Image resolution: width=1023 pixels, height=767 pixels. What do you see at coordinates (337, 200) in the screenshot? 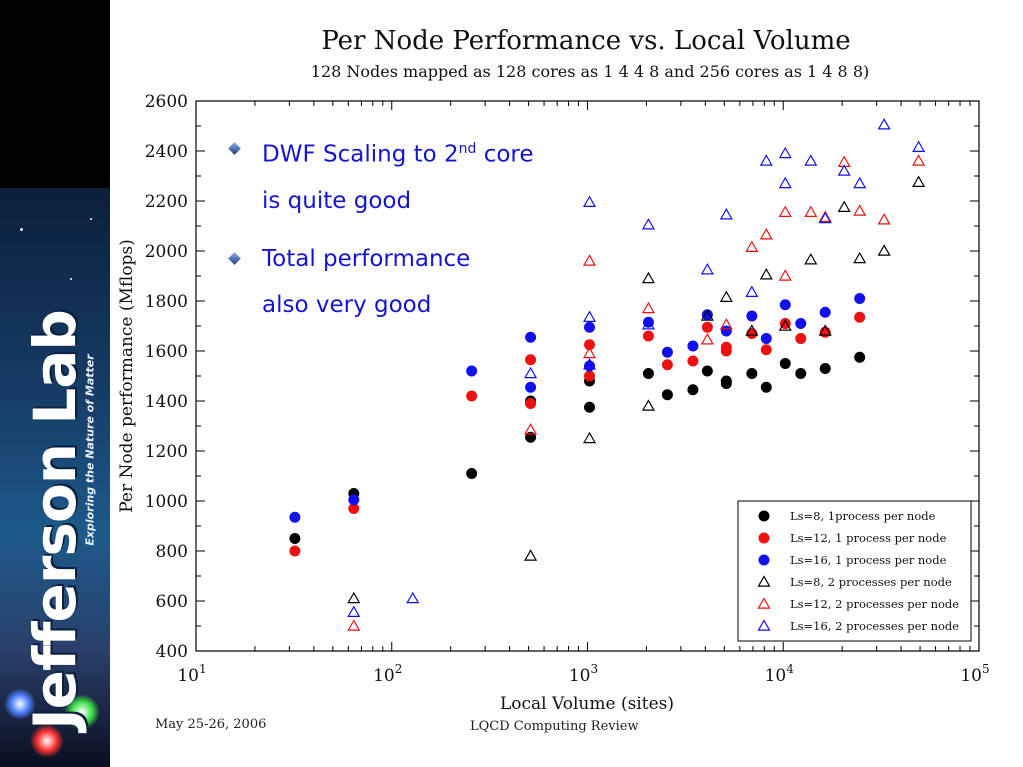
I see `bullet-text-line2: is quite good` at bounding box center [337, 200].